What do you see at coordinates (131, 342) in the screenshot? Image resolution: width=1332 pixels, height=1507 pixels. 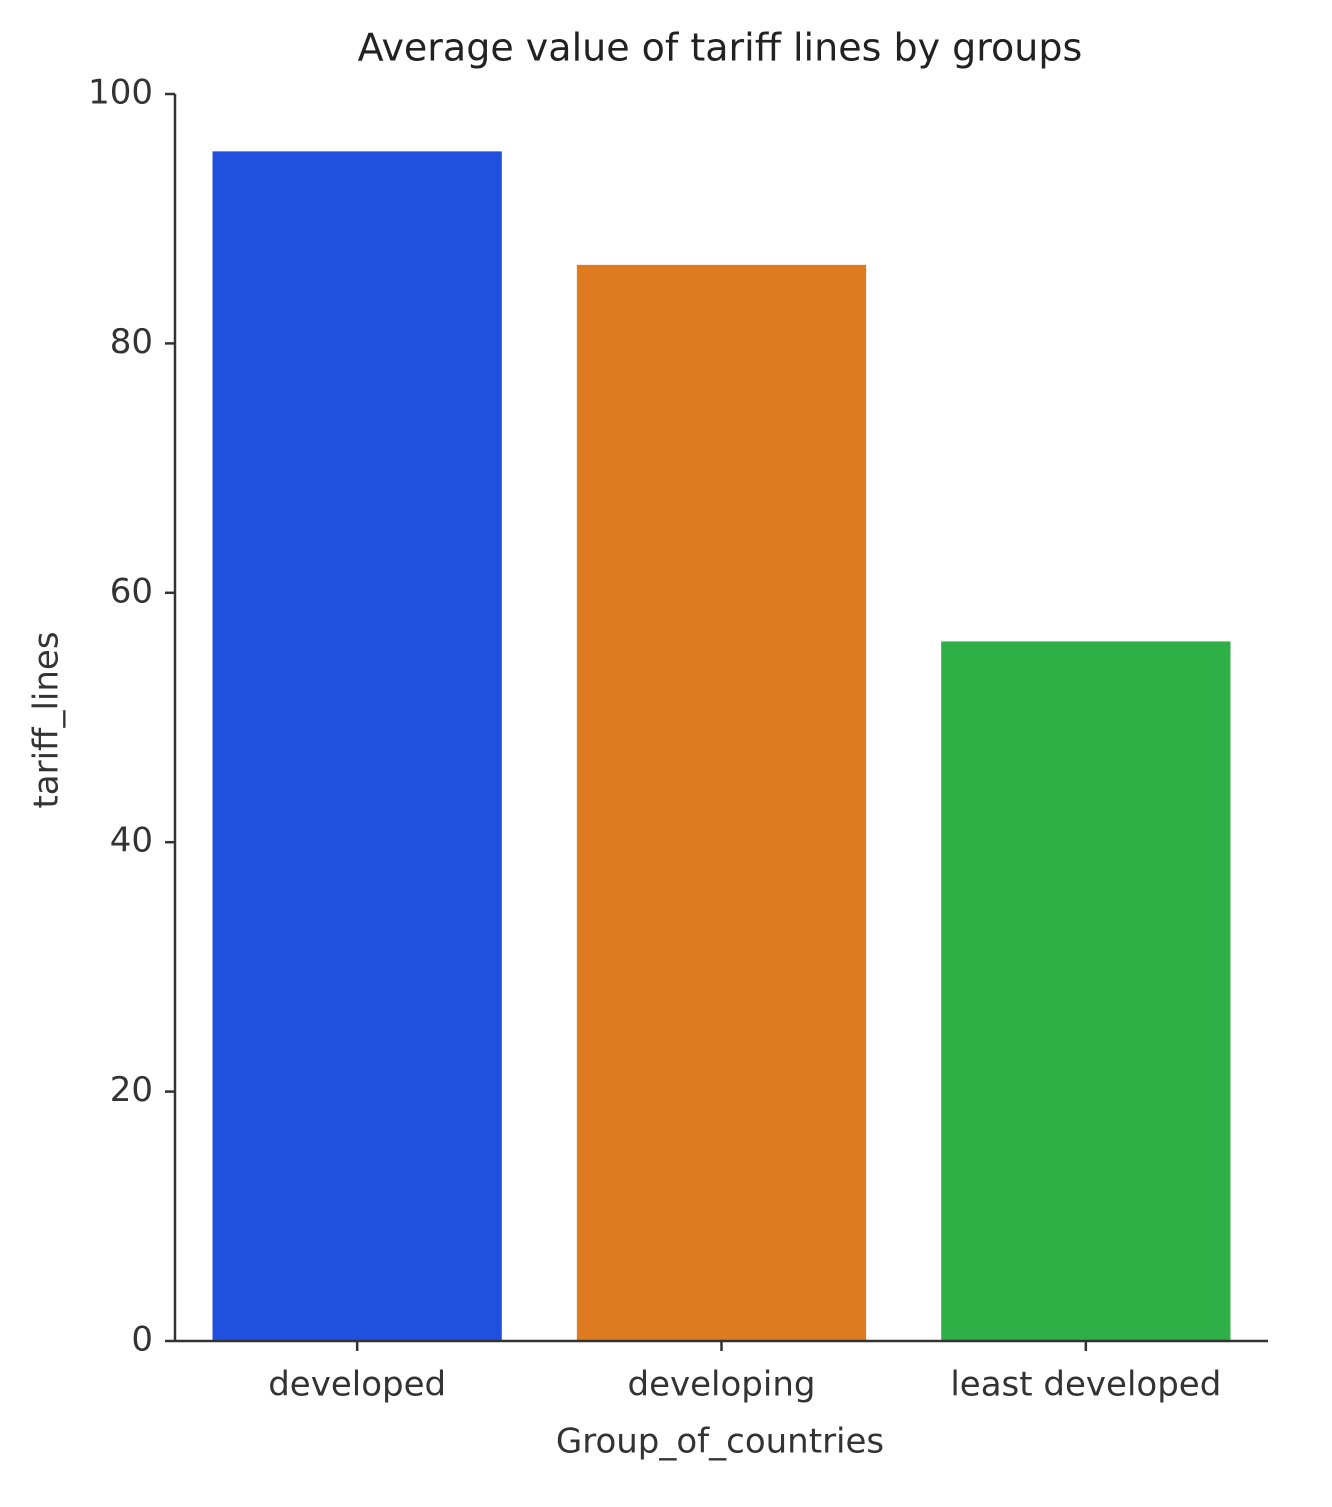 I see `y-tick-label: 80` at bounding box center [131, 342].